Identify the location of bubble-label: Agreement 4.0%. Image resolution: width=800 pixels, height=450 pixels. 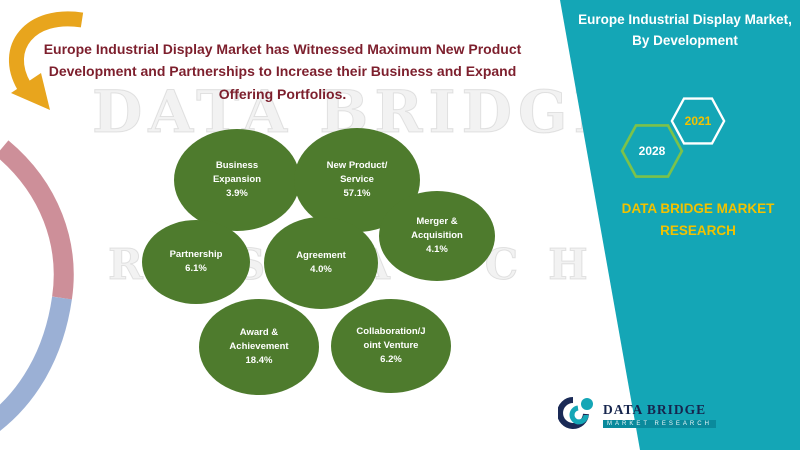
(321, 262).